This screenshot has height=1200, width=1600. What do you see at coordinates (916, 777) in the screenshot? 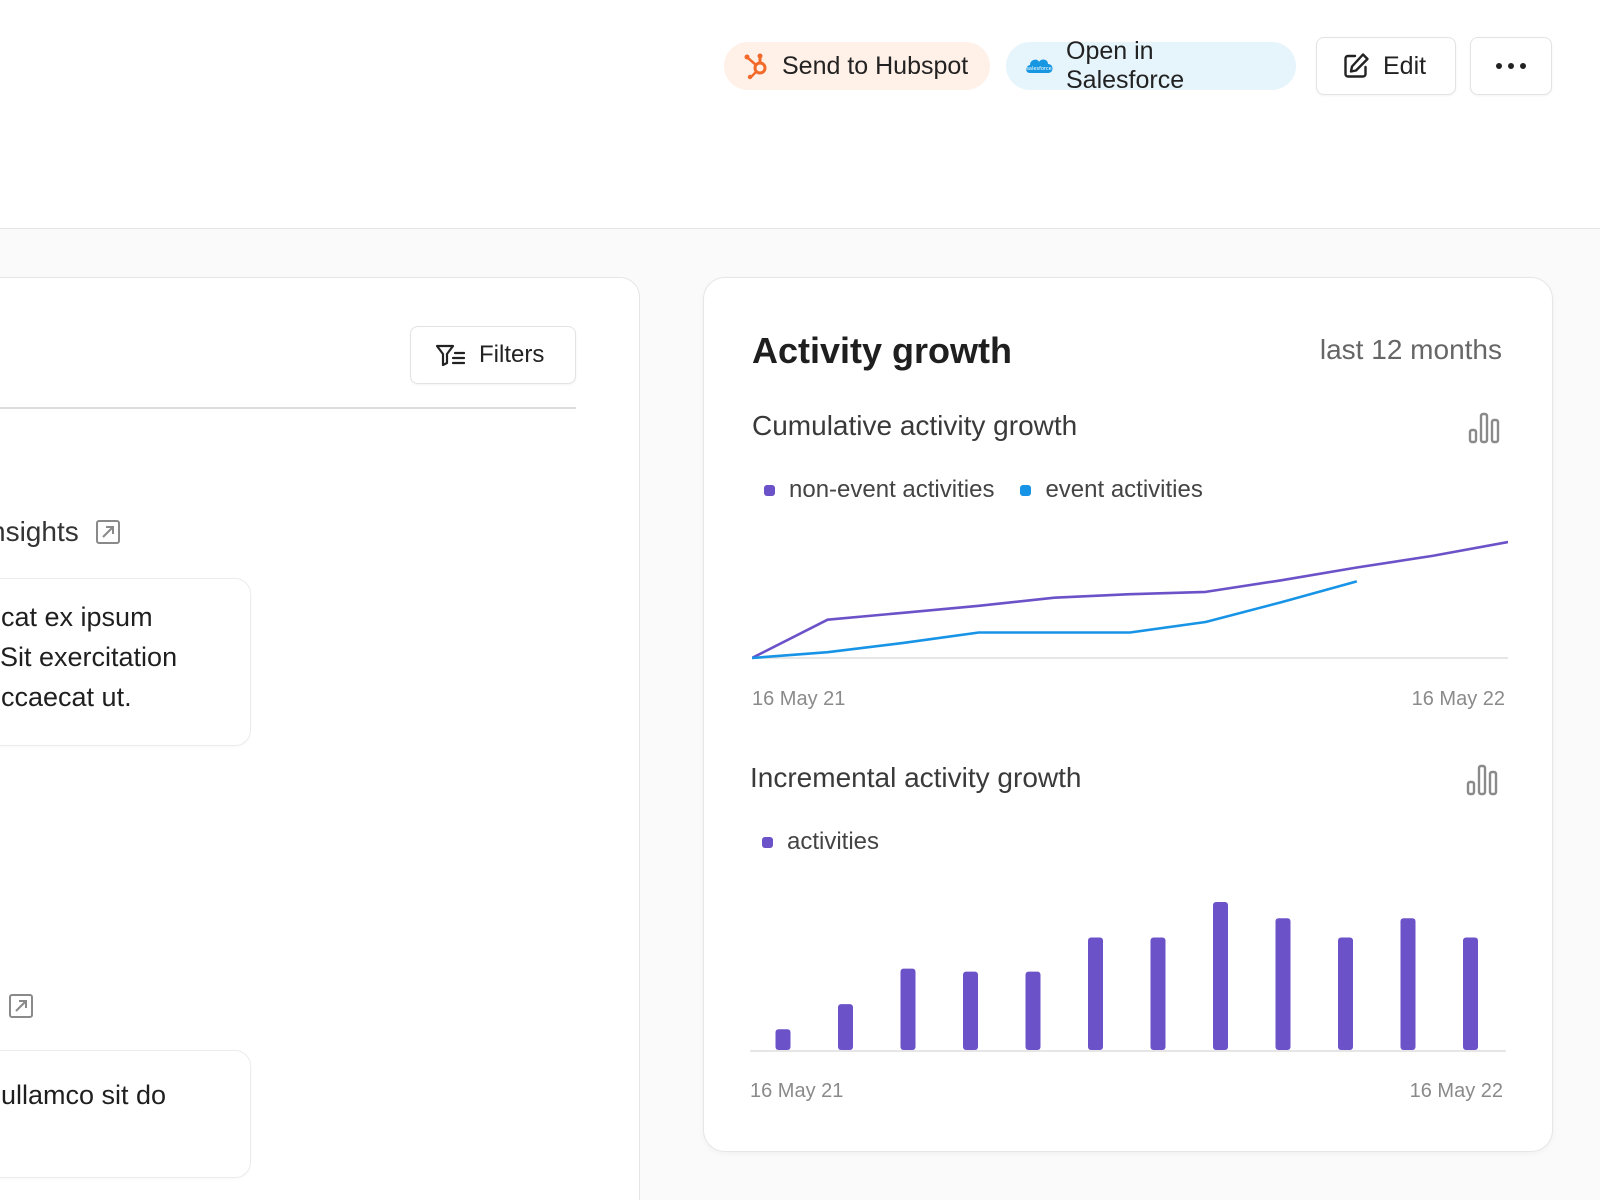
I see `incremental-chart-title: Incremental activity growth` at bounding box center [916, 777].